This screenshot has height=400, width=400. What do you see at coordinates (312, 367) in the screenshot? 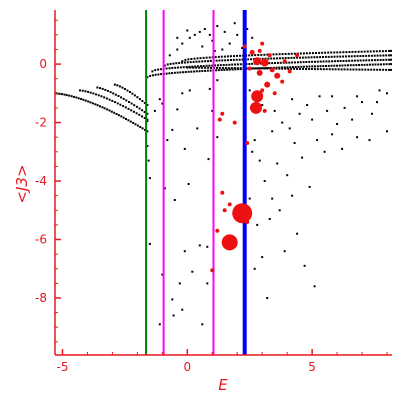
I see `x-tick-label: 5` at bounding box center [312, 367].